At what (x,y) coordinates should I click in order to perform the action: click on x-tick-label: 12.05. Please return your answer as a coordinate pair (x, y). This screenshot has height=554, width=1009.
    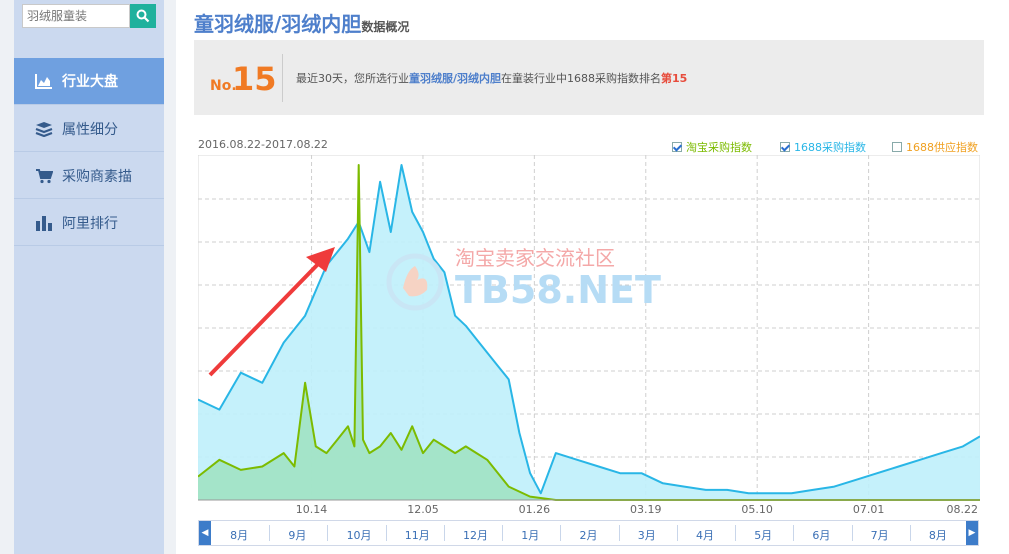
    Looking at the image, I should click on (423, 509).